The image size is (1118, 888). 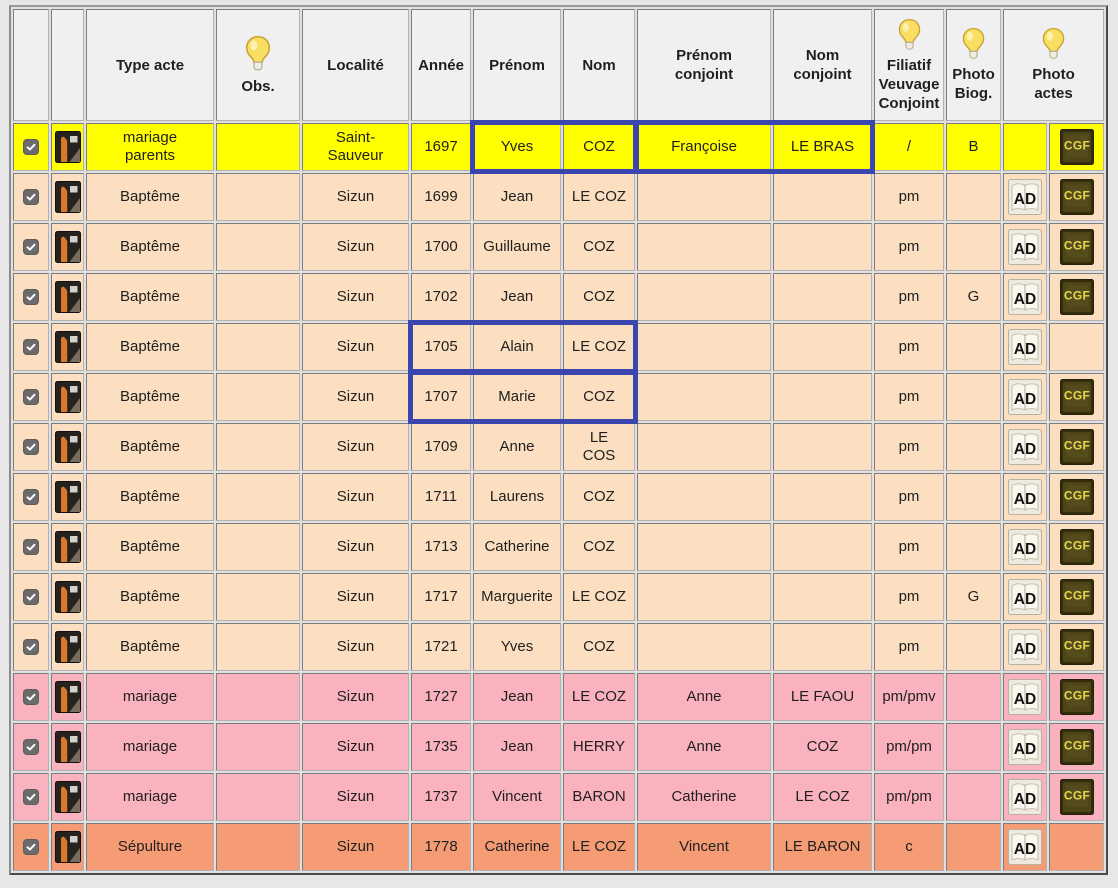 What do you see at coordinates (517, 597) in the screenshot?
I see `cell-prenom: Marguerite` at bounding box center [517, 597].